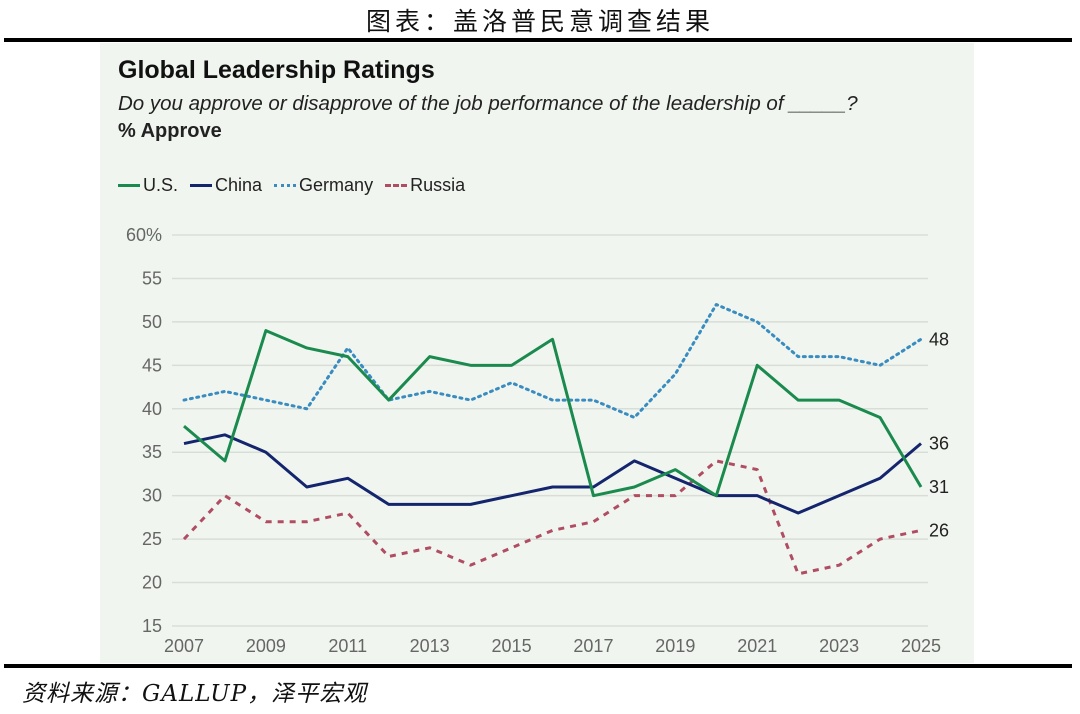  Describe the element at coordinates (538, 40) in the screenshot. I see `top-rule` at that location.